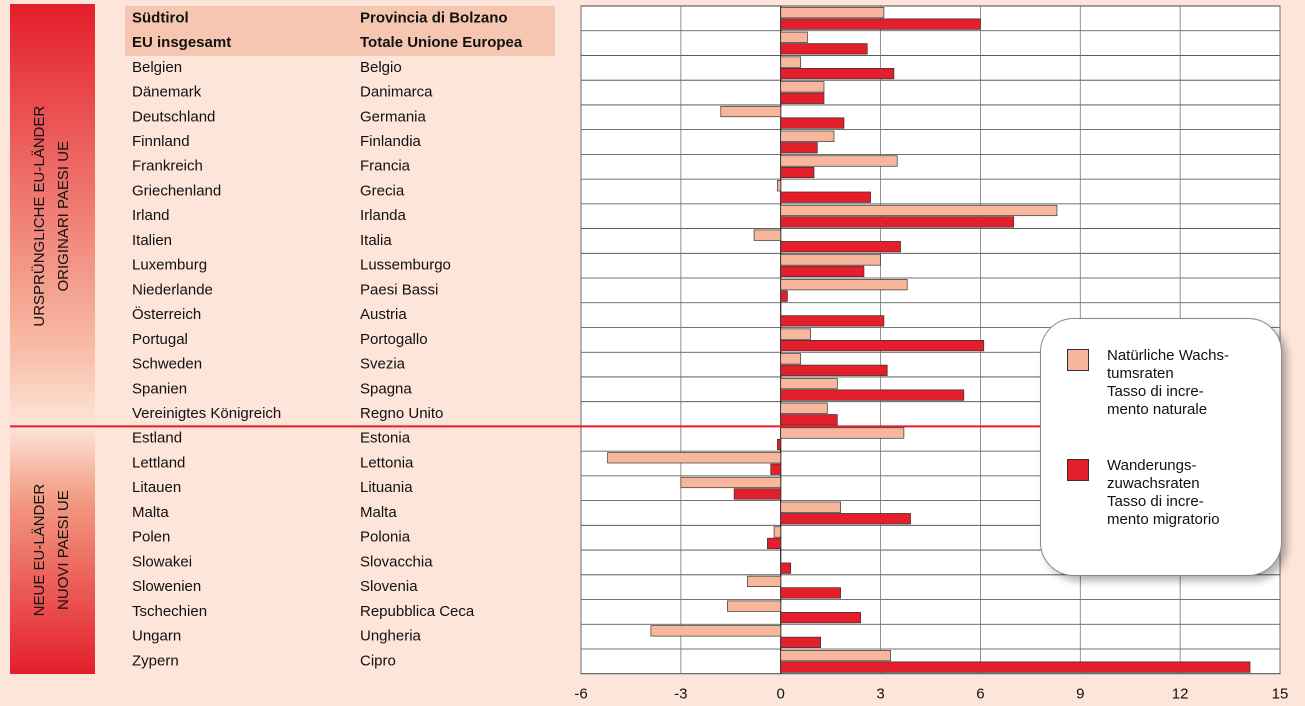 This screenshot has height=706, width=1305. What do you see at coordinates (385, 537) in the screenshot?
I see `category-label-it: Polonia` at bounding box center [385, 537].